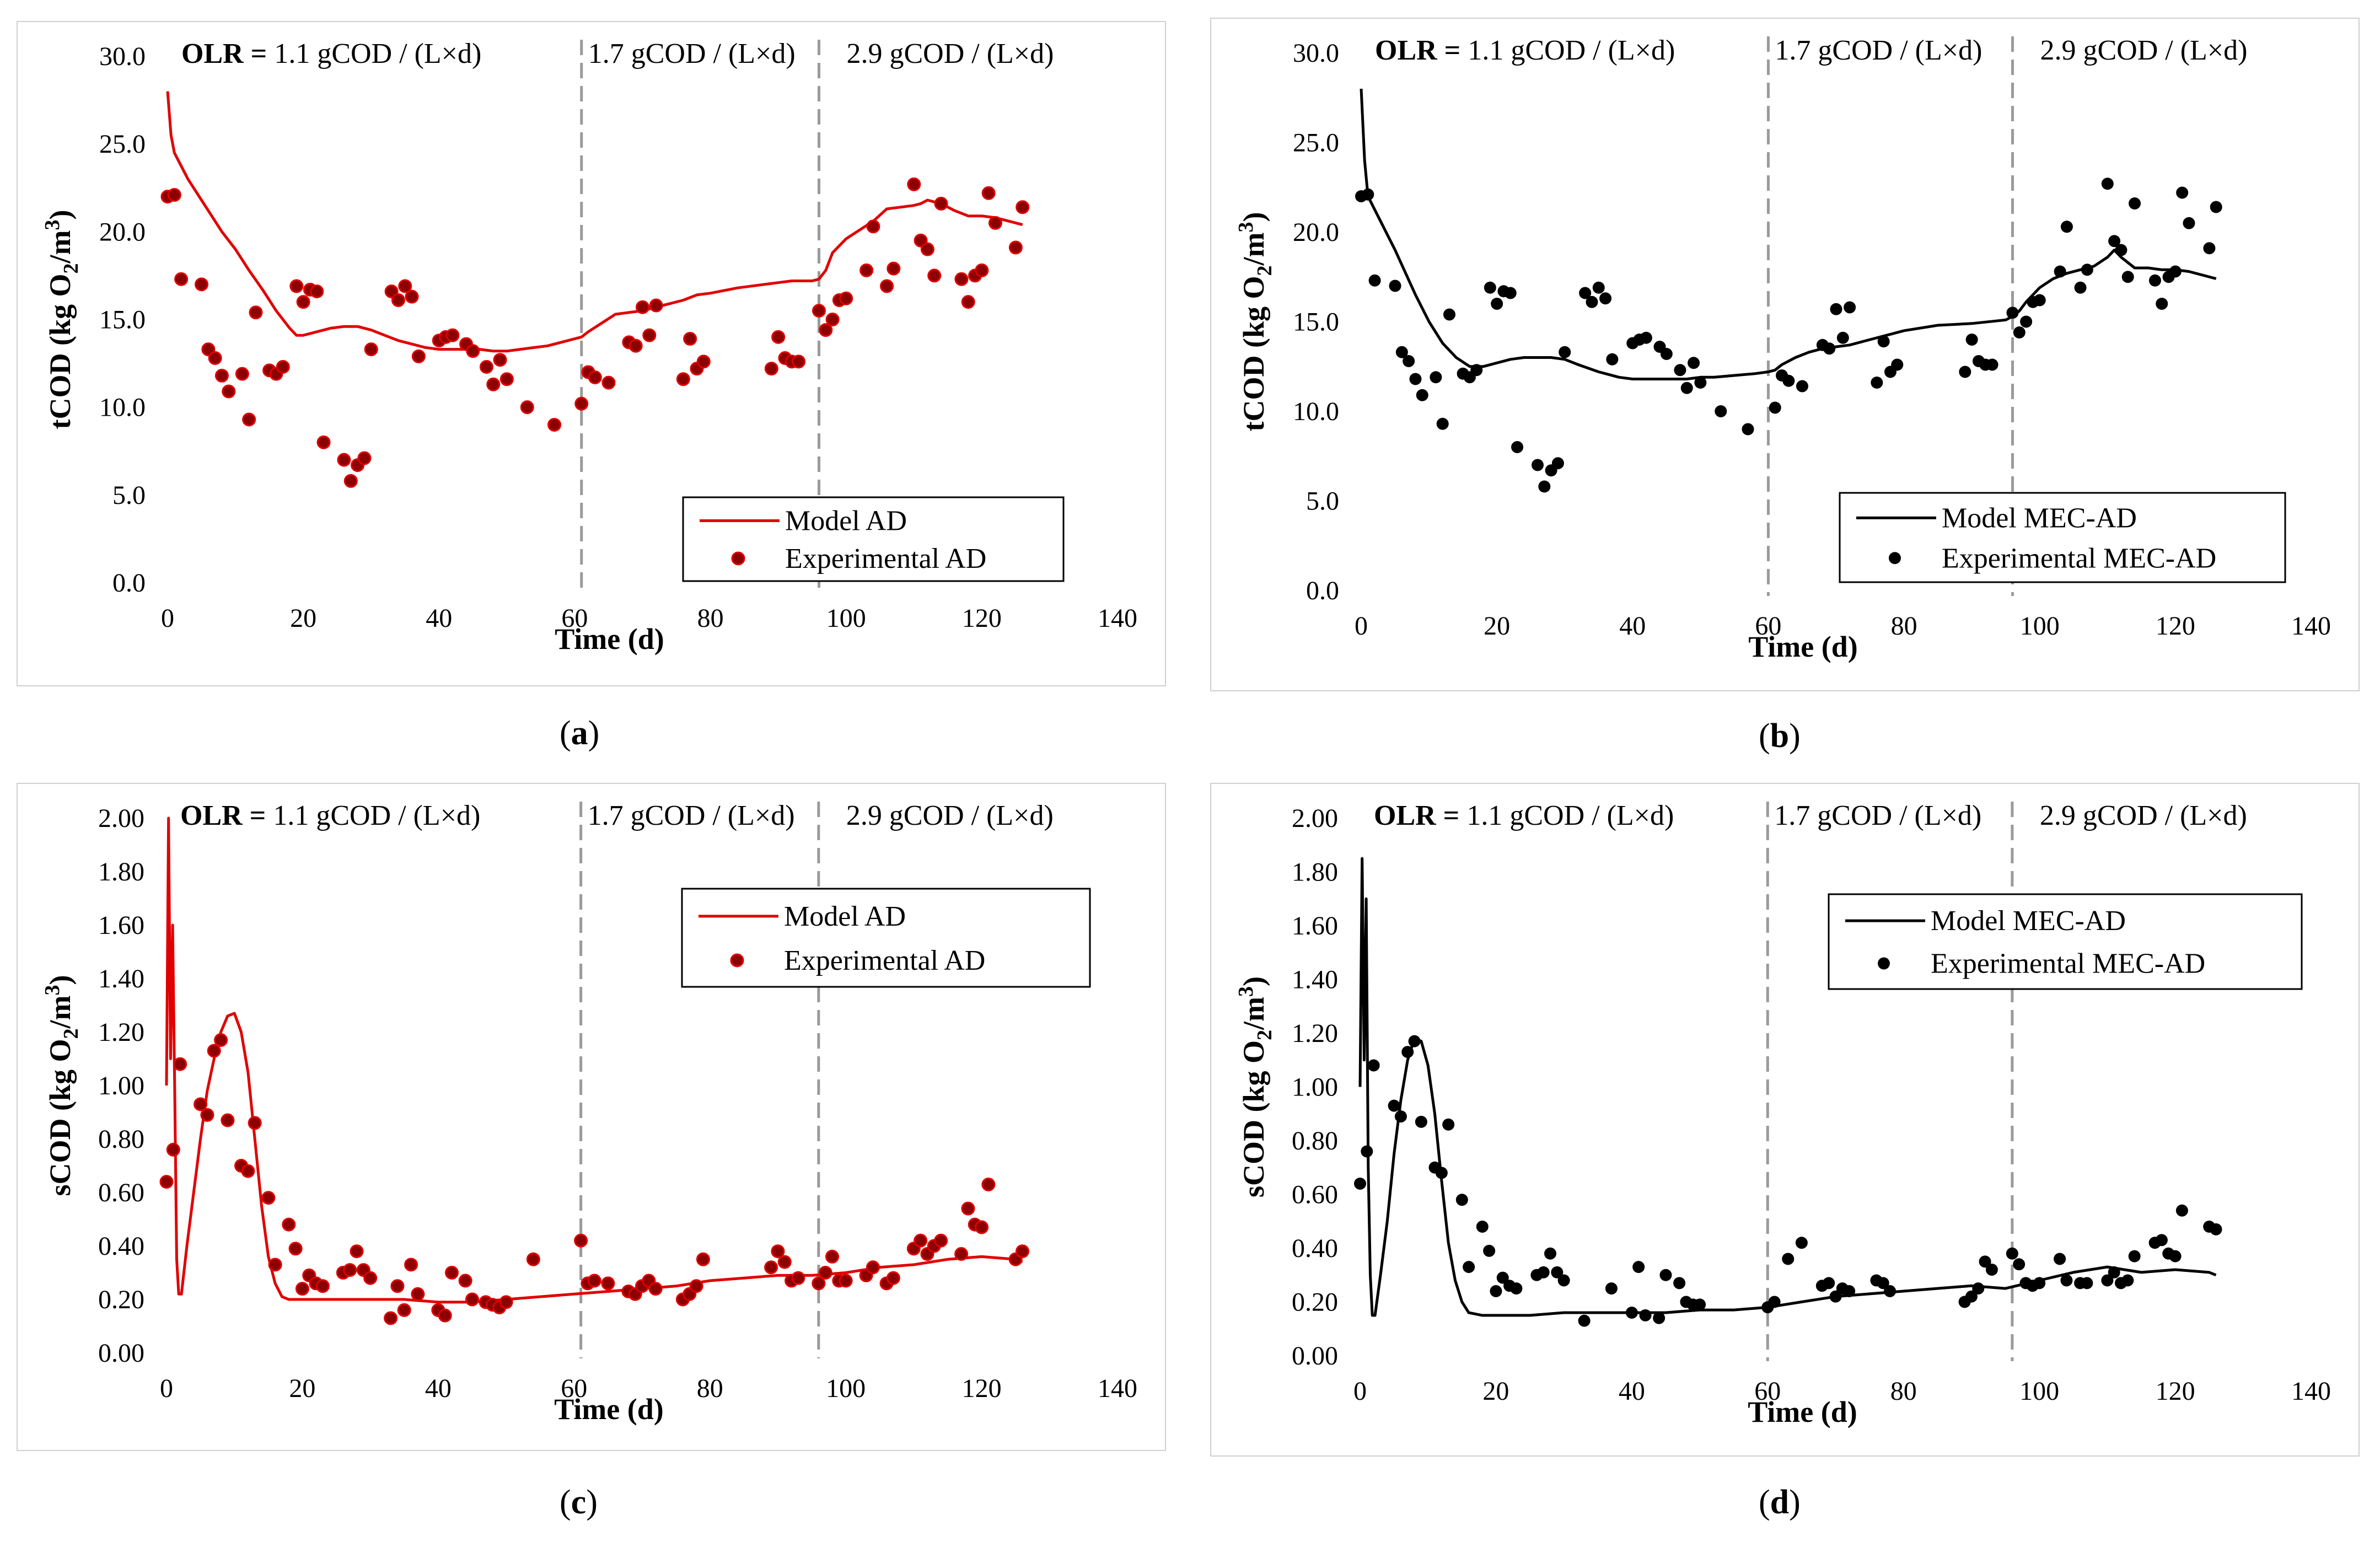 The height and width of the screenshot is (1542, 2380). I want to click on y-tick-label: 0.20, so click(1315, 1302).